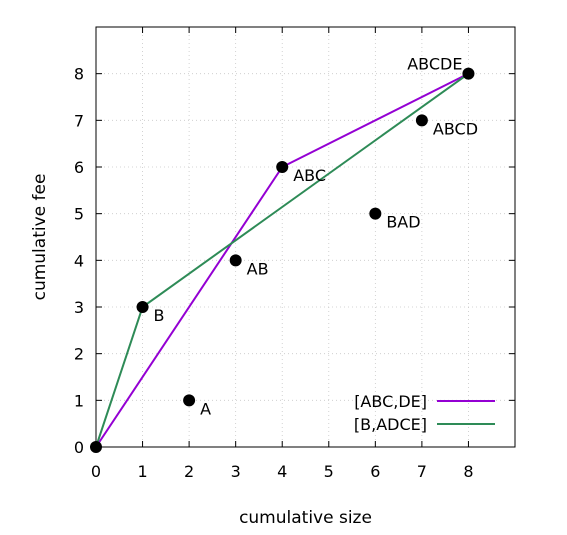 The width and height of the screenshot is (567, 535). Describe the element at coordinates (79, 307) in the screenshot. I see `y-tick-label: 3` at that location.